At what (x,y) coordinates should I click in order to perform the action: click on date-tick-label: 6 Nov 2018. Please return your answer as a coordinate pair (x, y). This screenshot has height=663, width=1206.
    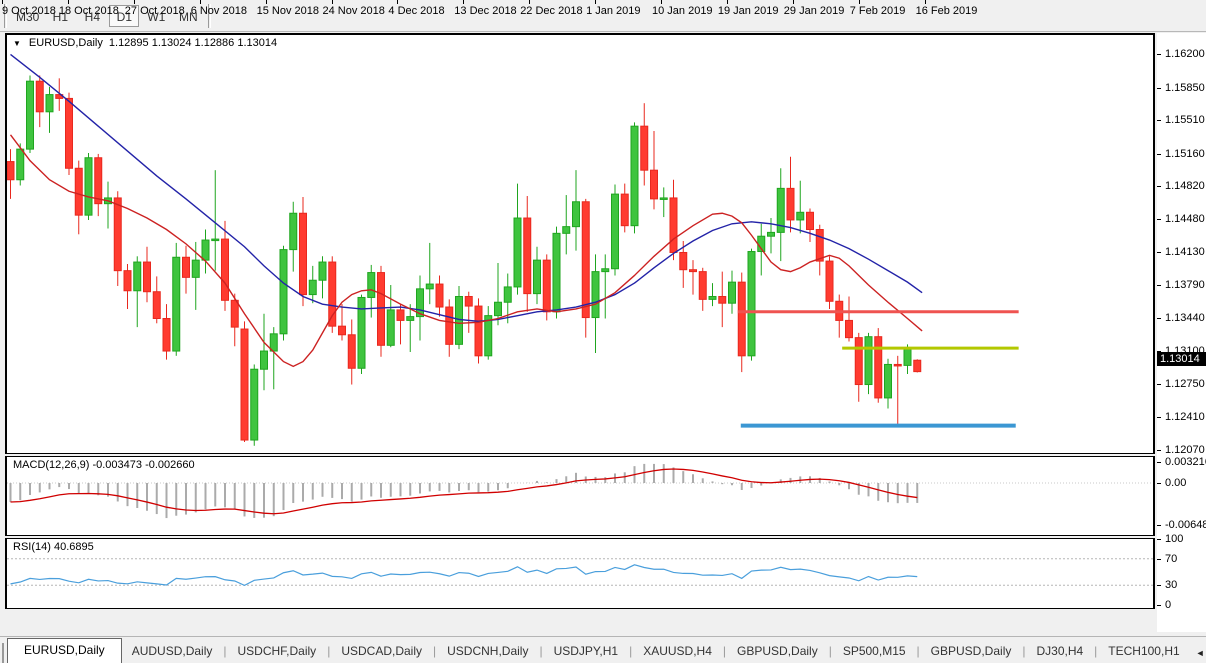
    Looking at the image, I should click on (218, 11).